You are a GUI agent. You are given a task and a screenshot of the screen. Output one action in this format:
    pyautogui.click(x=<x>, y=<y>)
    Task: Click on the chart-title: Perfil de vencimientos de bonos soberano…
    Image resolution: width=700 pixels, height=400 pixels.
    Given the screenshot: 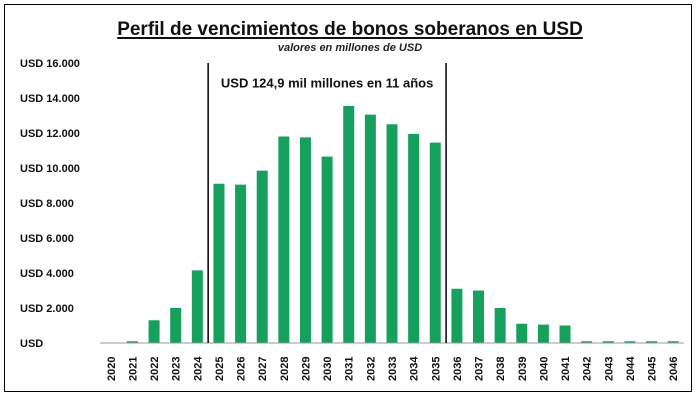 What is the action you would take?
    pyautogui.click(x=350, y=29)
    